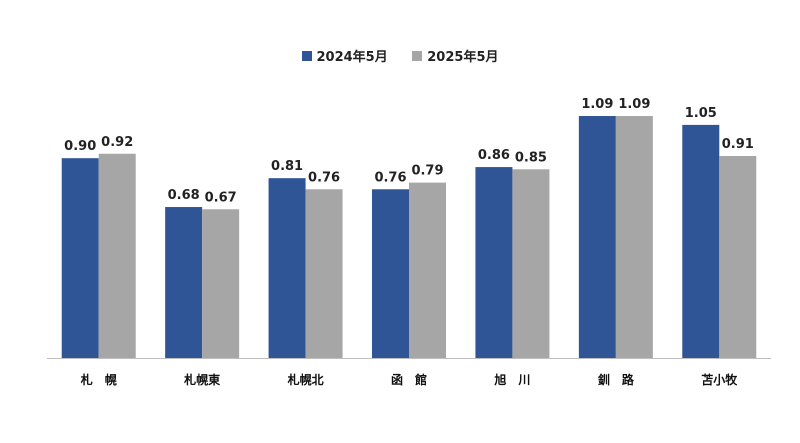  Describe the element at coordinates (352, 57) in the screenshot. I see `legend-label-2024: 2024年5月` at that location.